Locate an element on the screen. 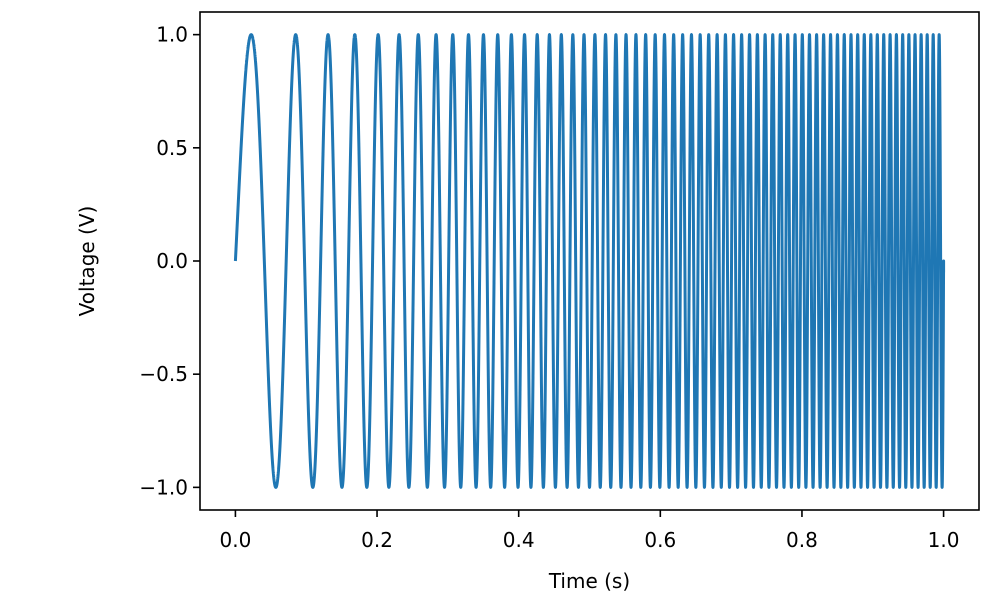  y-tick-label: 0.0 is located at coordinates (172, 261).